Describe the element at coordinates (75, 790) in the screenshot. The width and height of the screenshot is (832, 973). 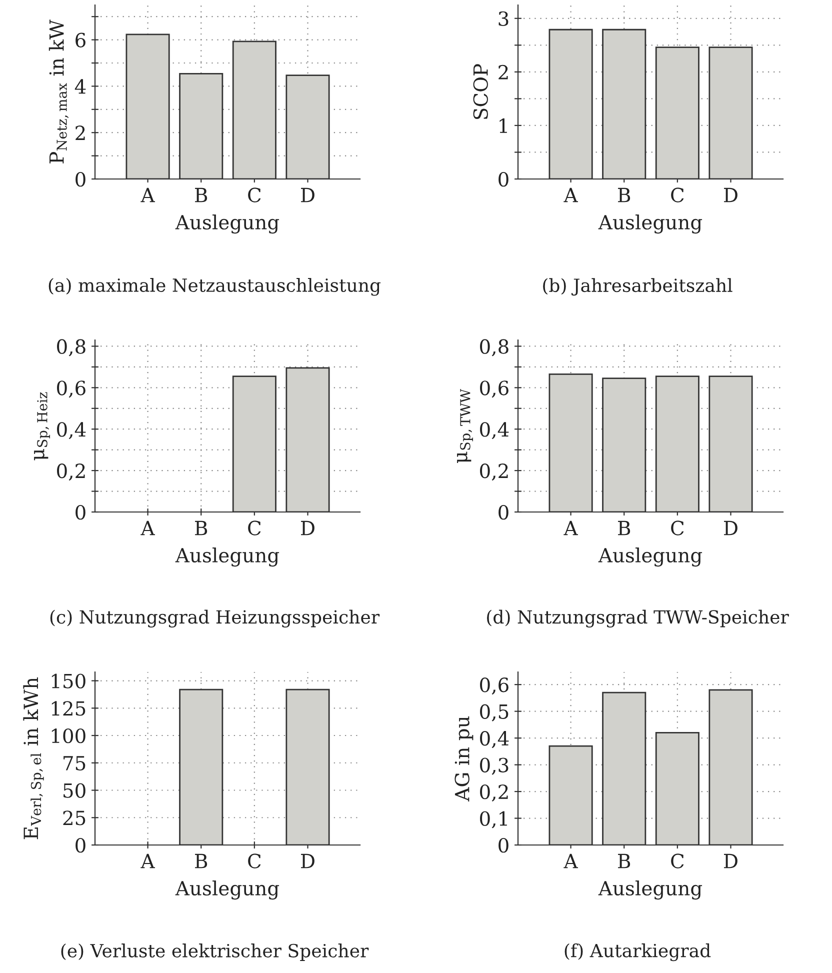
I see `y-tick-label: 50` at that location.